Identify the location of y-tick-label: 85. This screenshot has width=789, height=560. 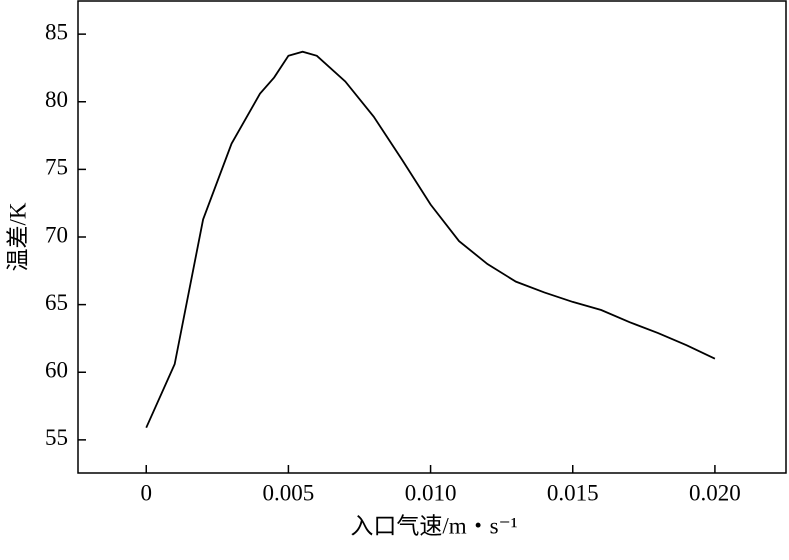
(56, 31).